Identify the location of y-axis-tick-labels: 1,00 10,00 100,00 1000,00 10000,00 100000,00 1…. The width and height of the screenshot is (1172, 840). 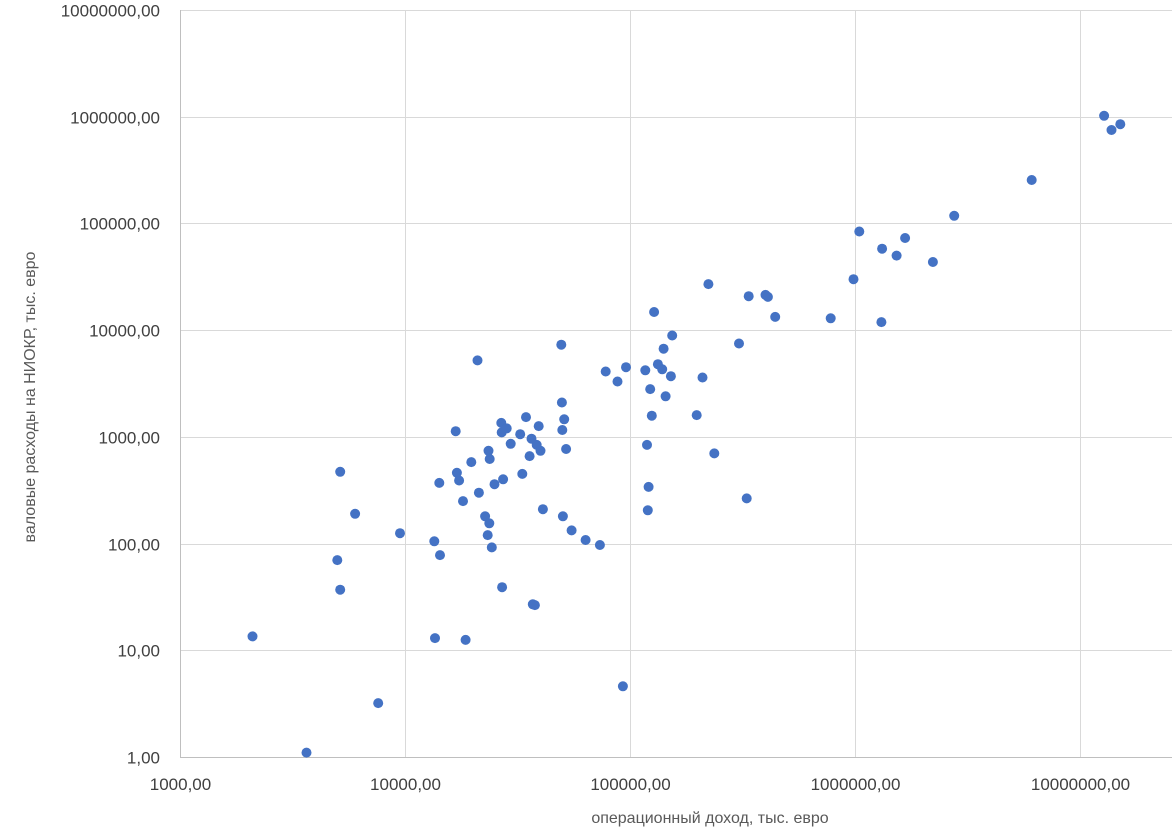
(110, 385).